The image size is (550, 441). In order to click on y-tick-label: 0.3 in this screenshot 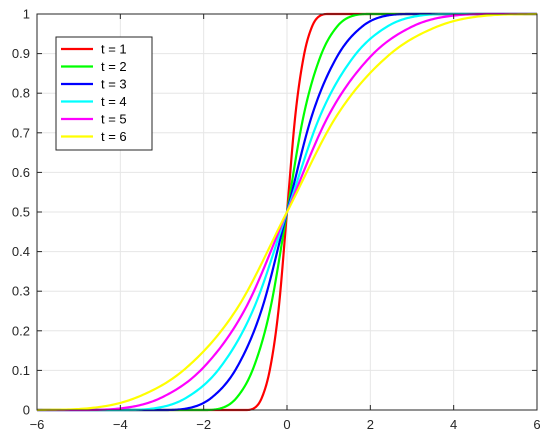, I will do `click(21, 291)`.